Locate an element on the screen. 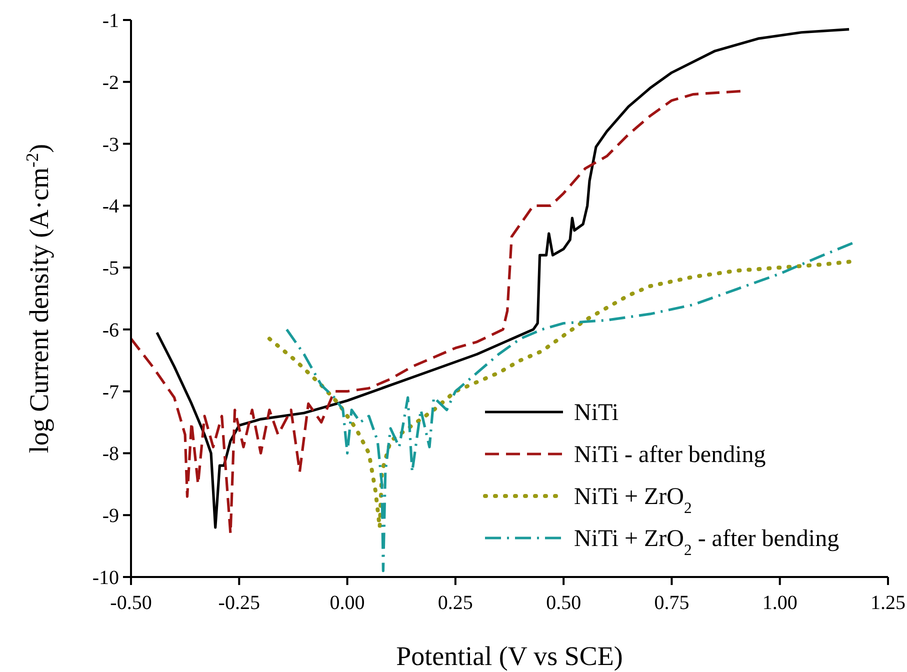 This screenshot has width=907, height=672. x-tick-label: -0.25 is located at coordinates (239, 603).